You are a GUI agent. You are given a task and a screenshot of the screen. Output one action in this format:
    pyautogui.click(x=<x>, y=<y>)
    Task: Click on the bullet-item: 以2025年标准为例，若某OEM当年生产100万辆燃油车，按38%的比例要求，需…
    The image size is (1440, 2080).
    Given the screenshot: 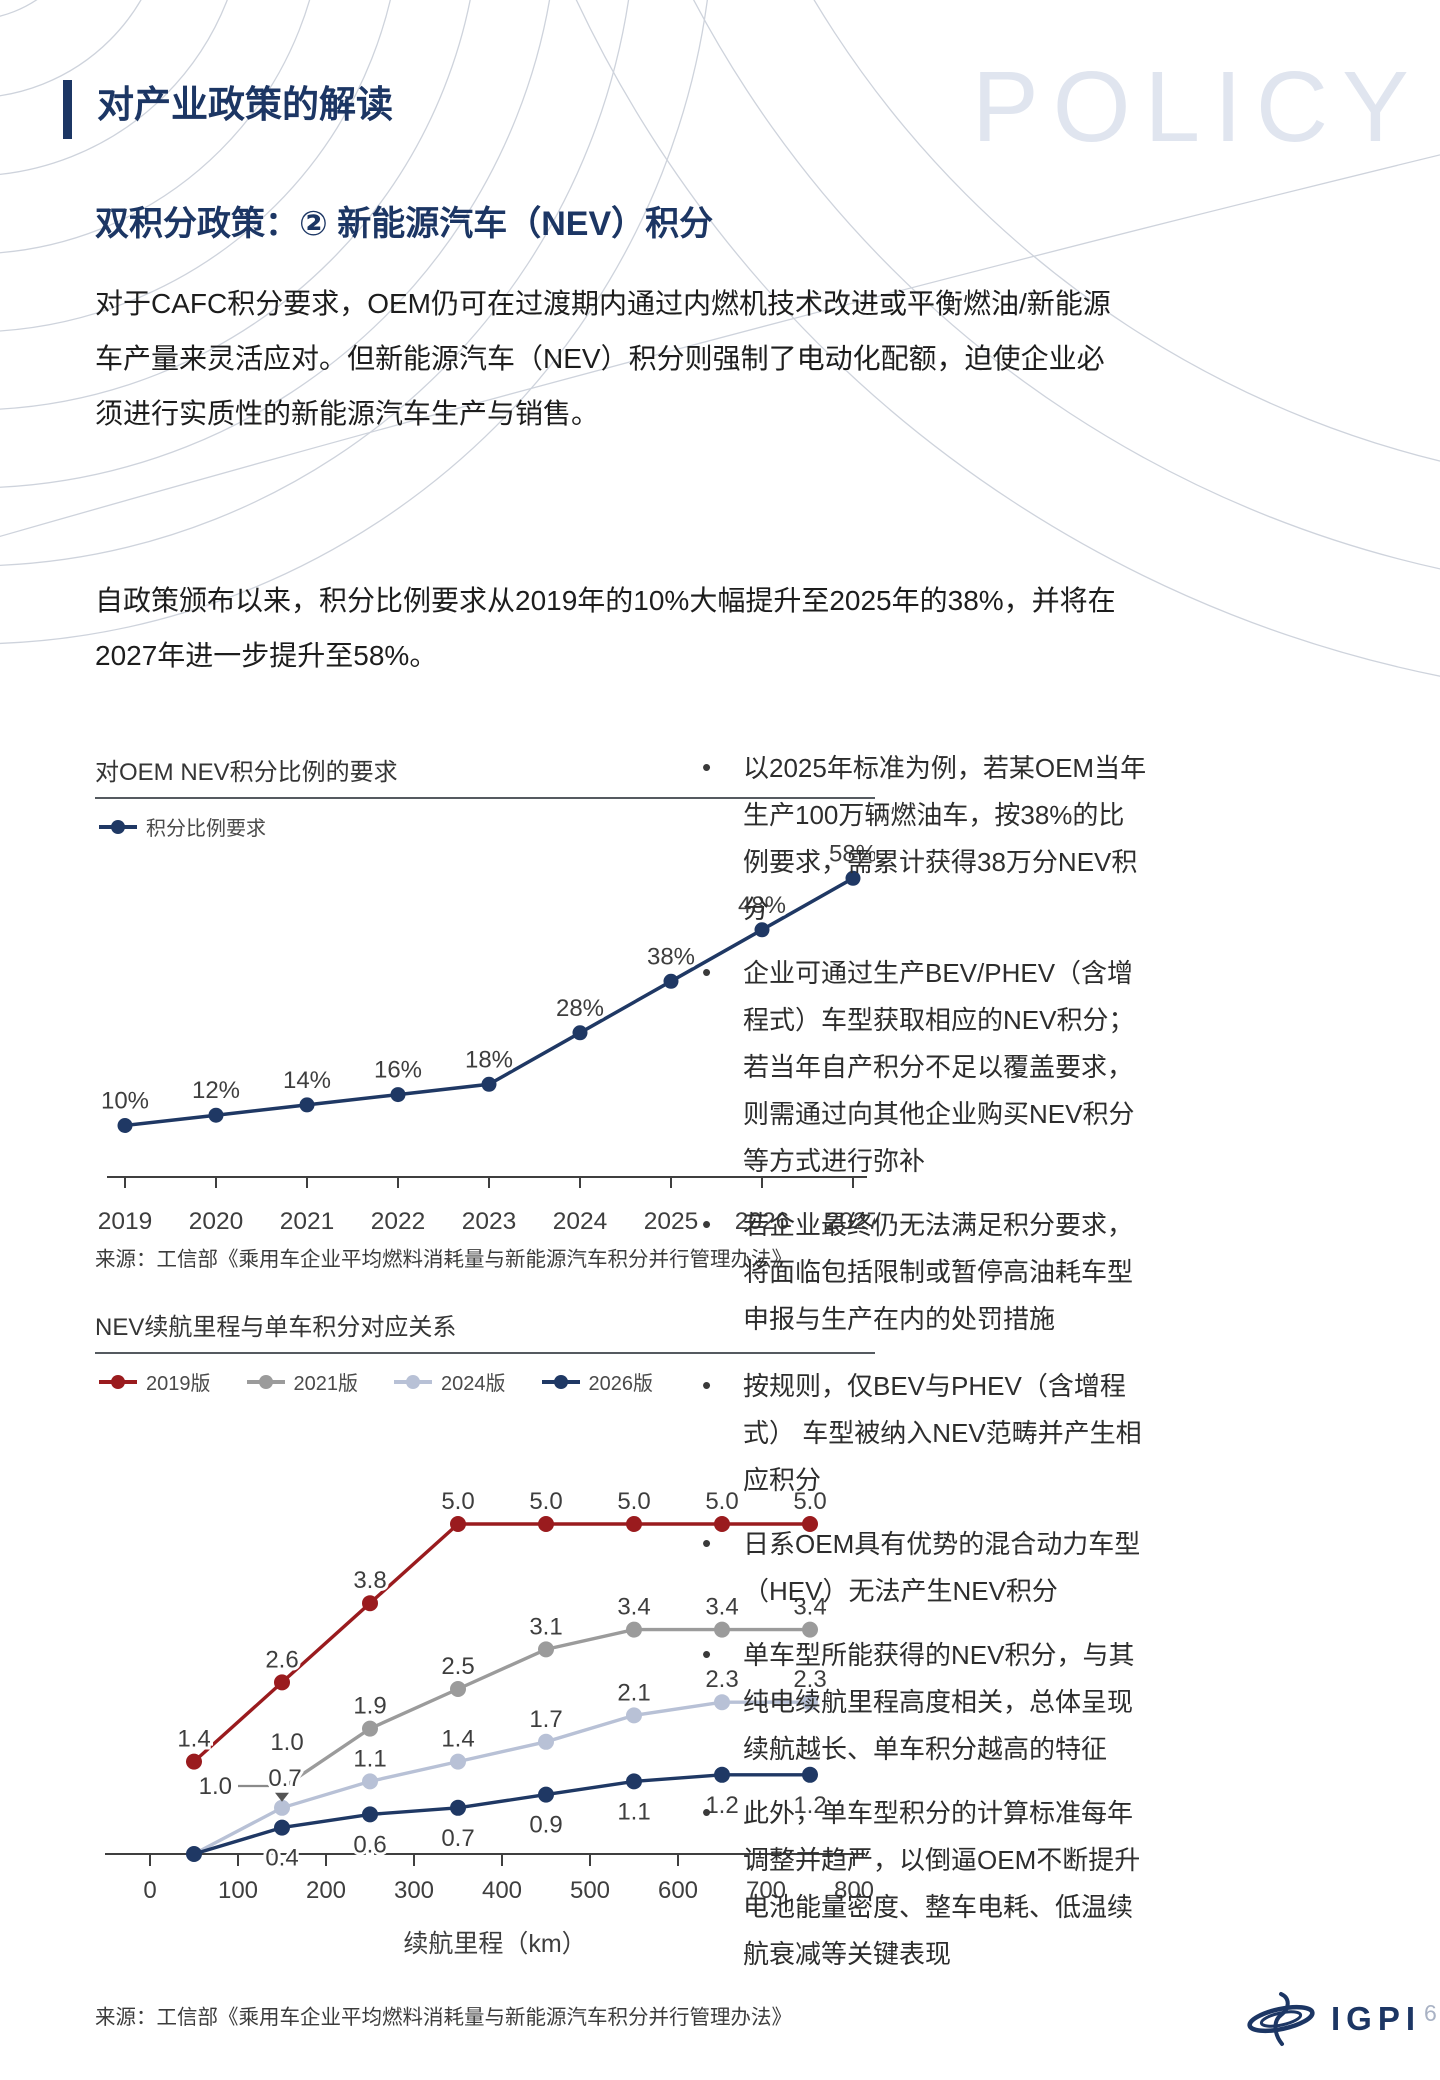 What is the action you would take?
    pyautogui.click(x=923, y=838)
    